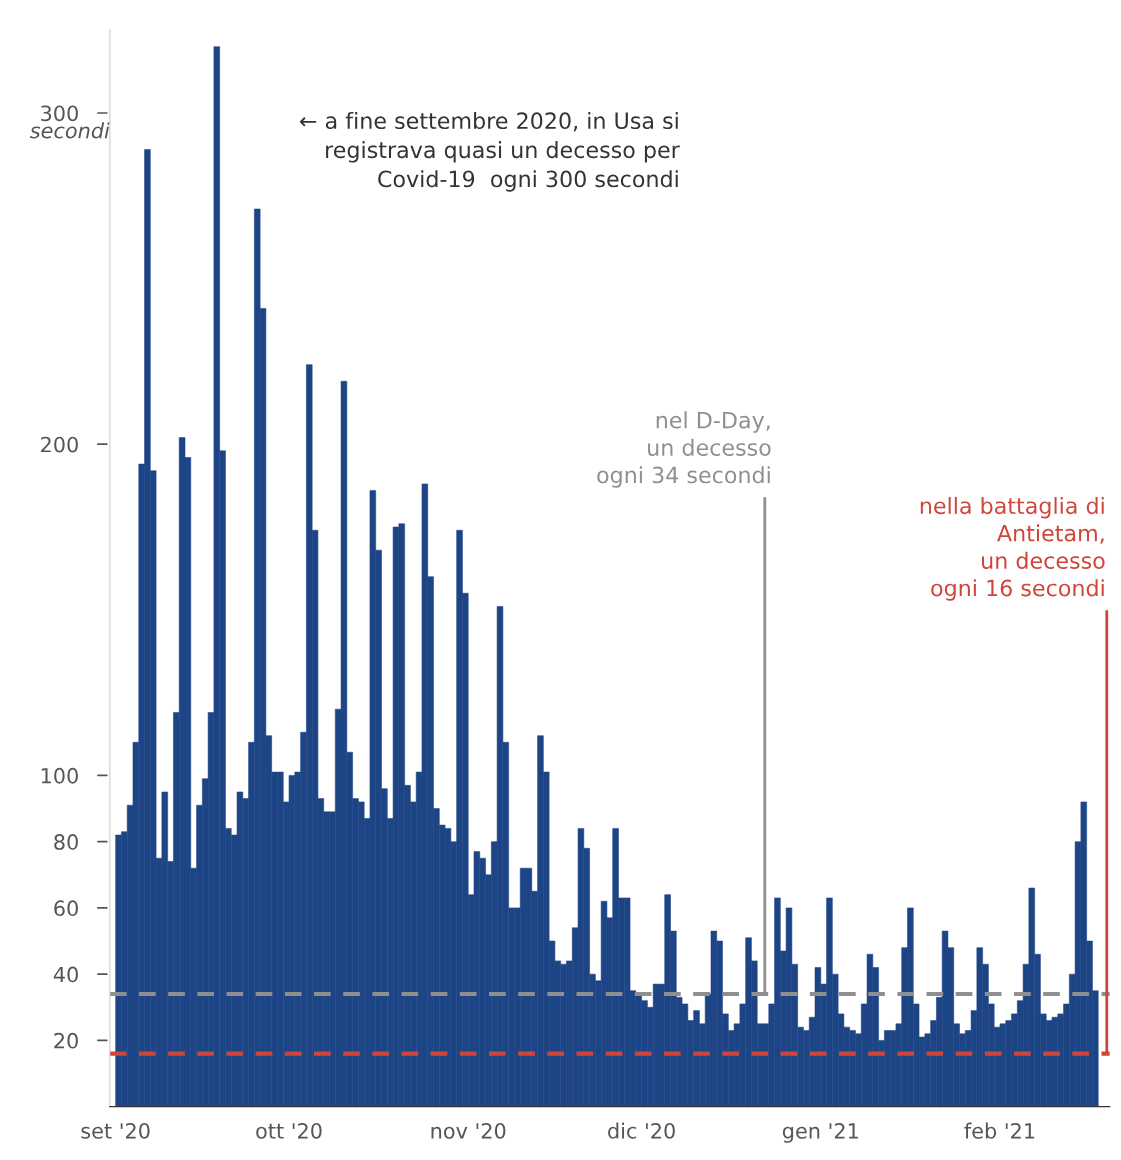  Describe the element at coordinates (289, 1130) in the screenshot. I see `x-tick-label: ott '20` at that location.